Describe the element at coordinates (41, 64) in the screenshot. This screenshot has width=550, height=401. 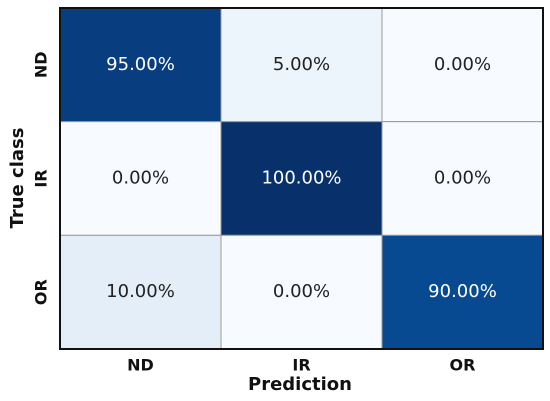
I see `y-tick-label: ND` at that location.